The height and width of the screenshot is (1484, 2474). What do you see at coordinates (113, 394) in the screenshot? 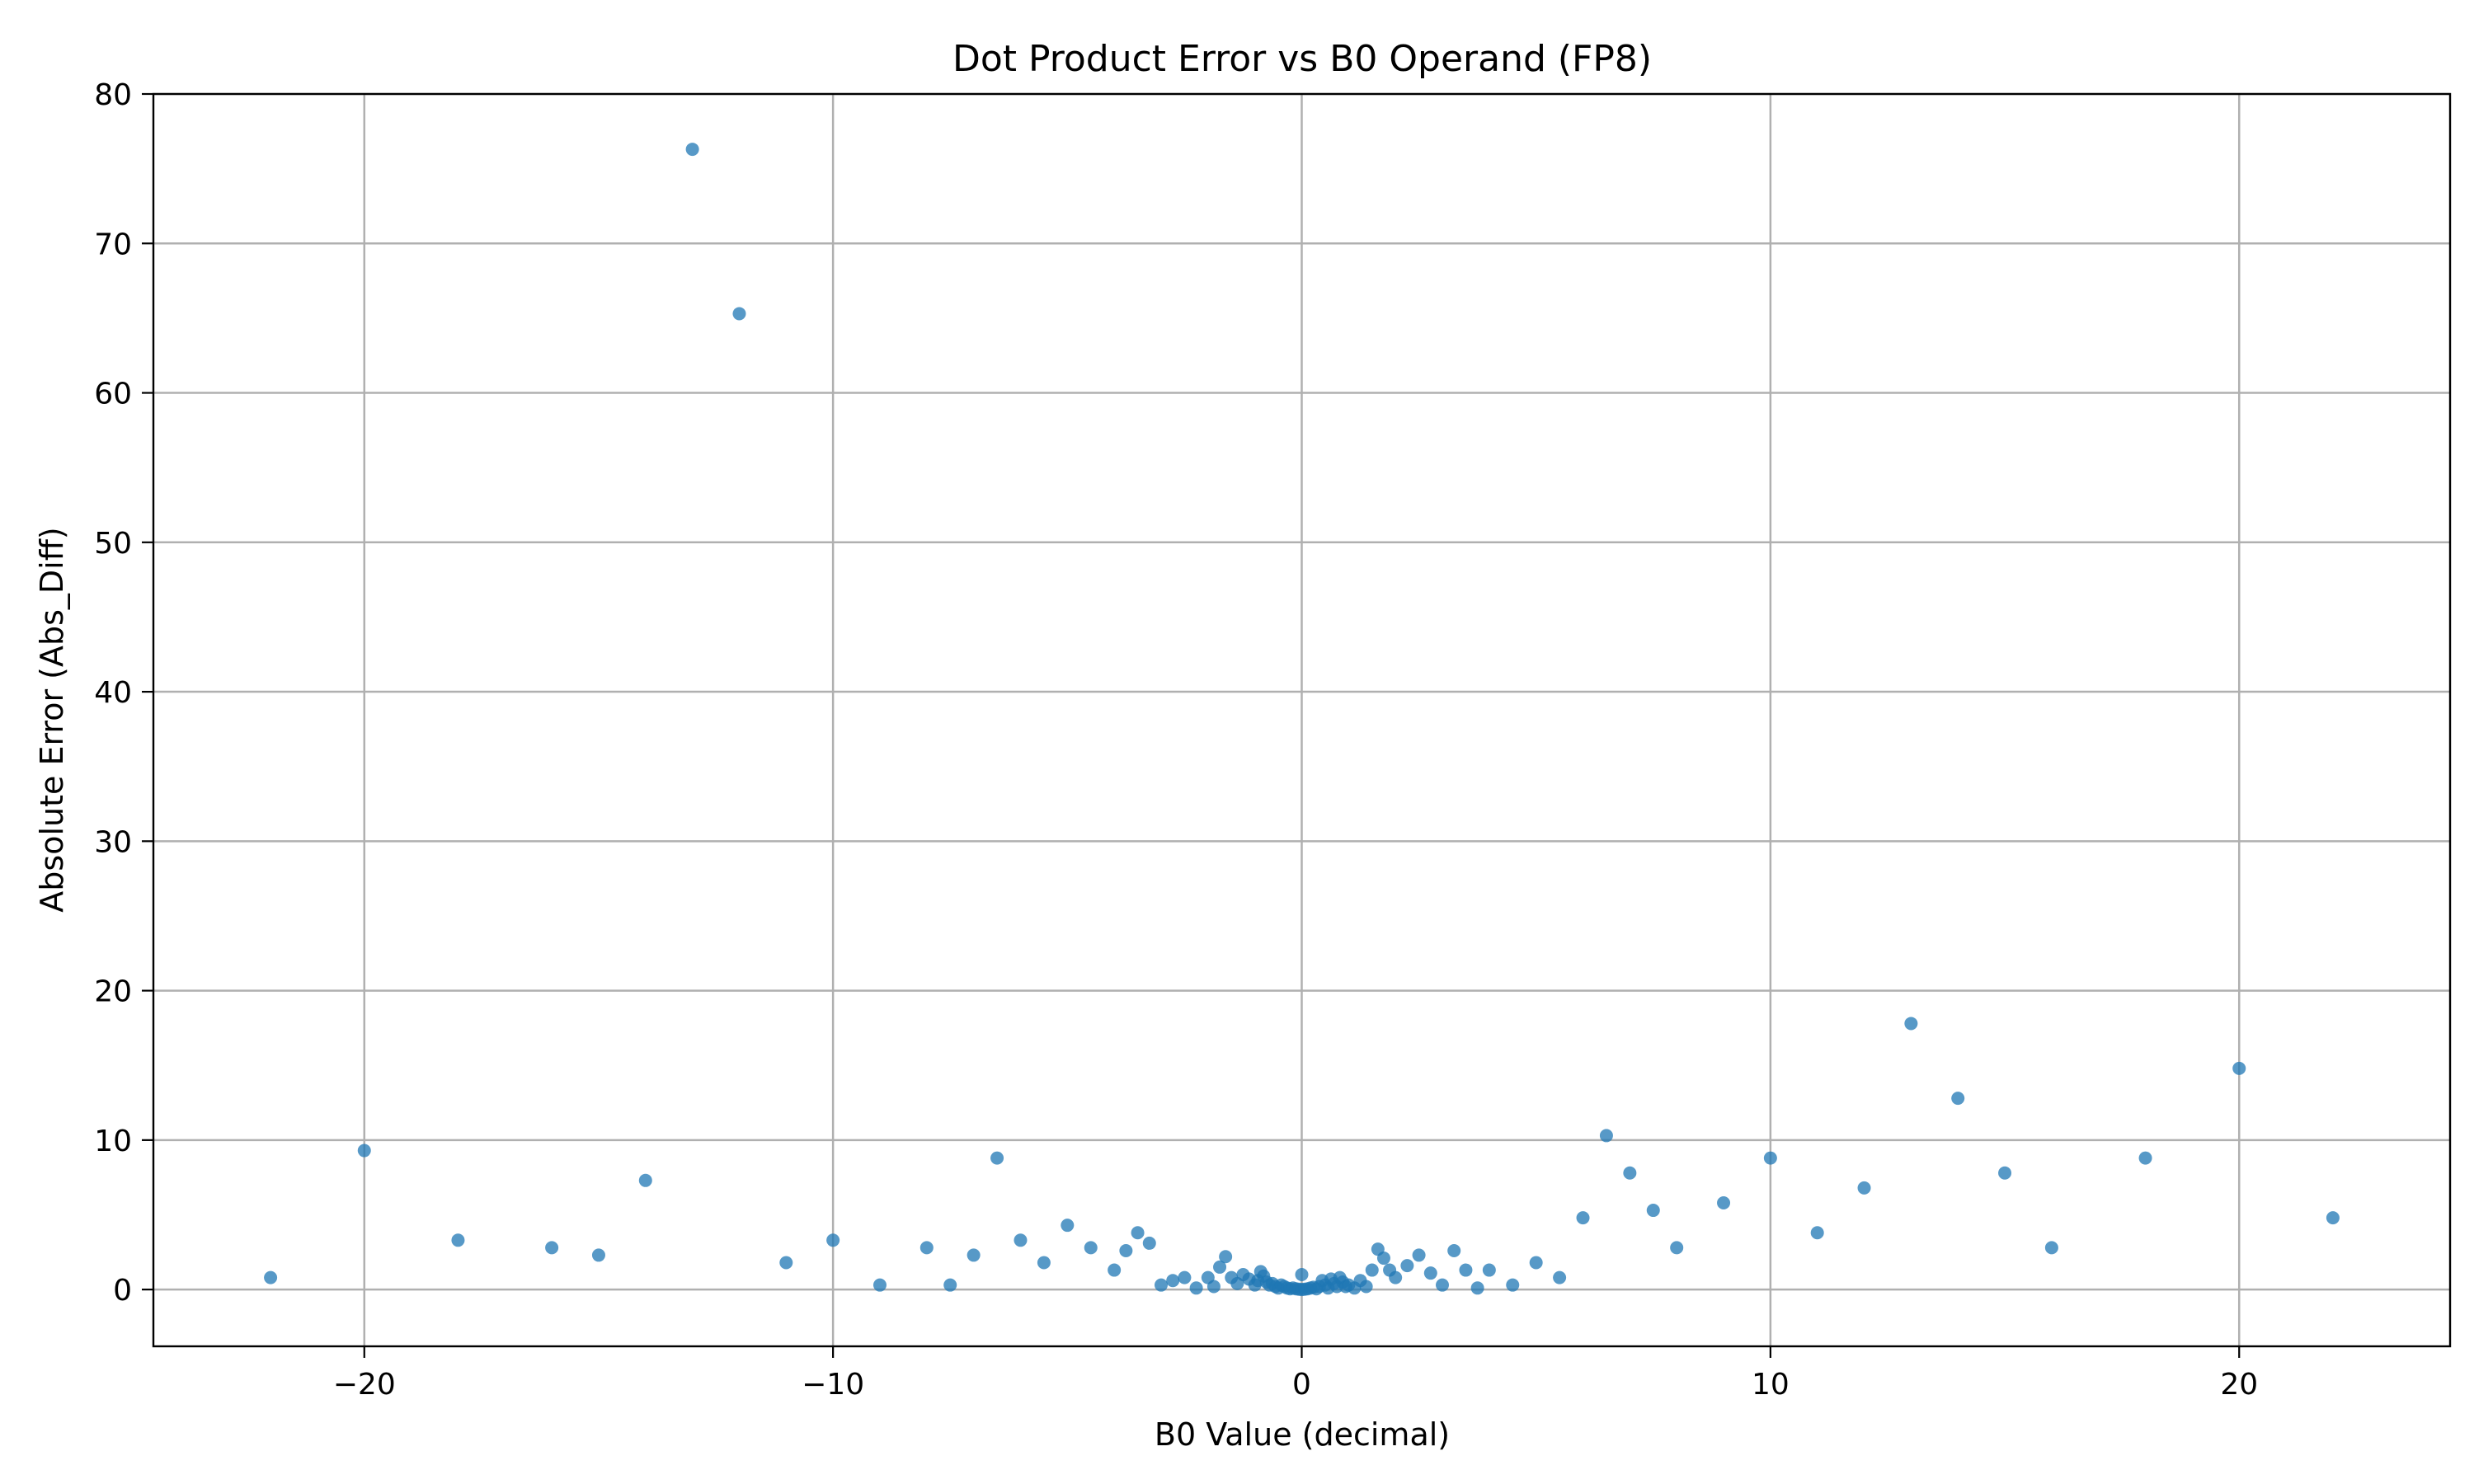
I see `y-tick-label: 60` at bounding box center [113, 394].